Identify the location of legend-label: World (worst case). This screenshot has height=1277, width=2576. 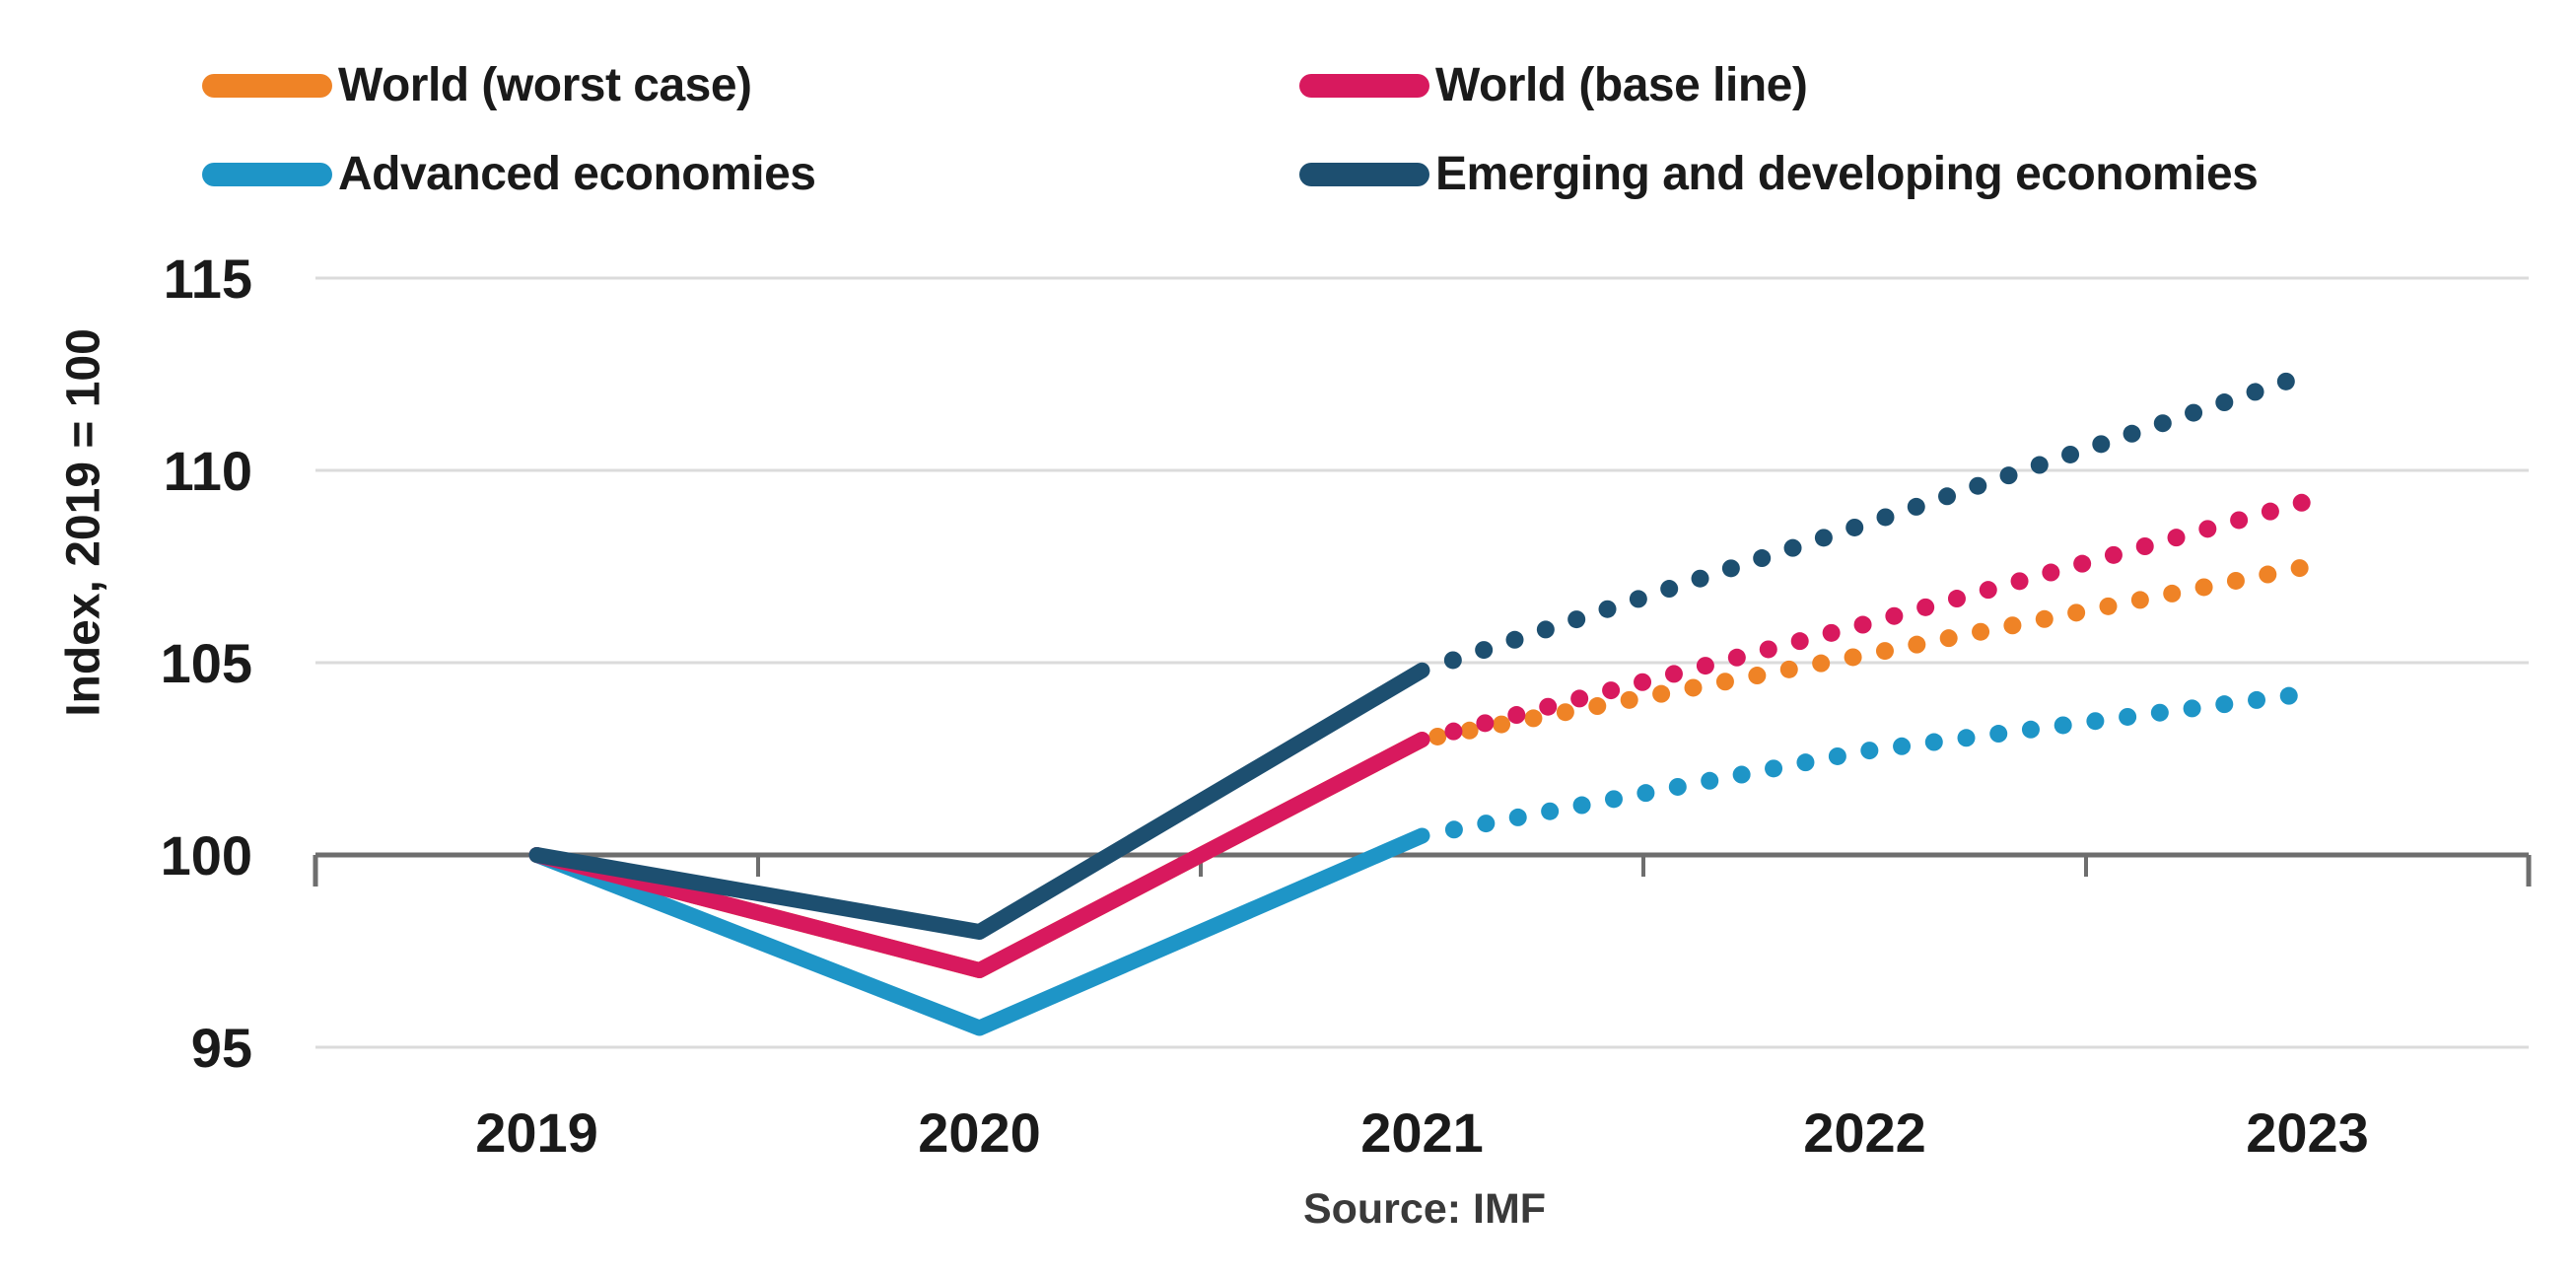
(545, 85).